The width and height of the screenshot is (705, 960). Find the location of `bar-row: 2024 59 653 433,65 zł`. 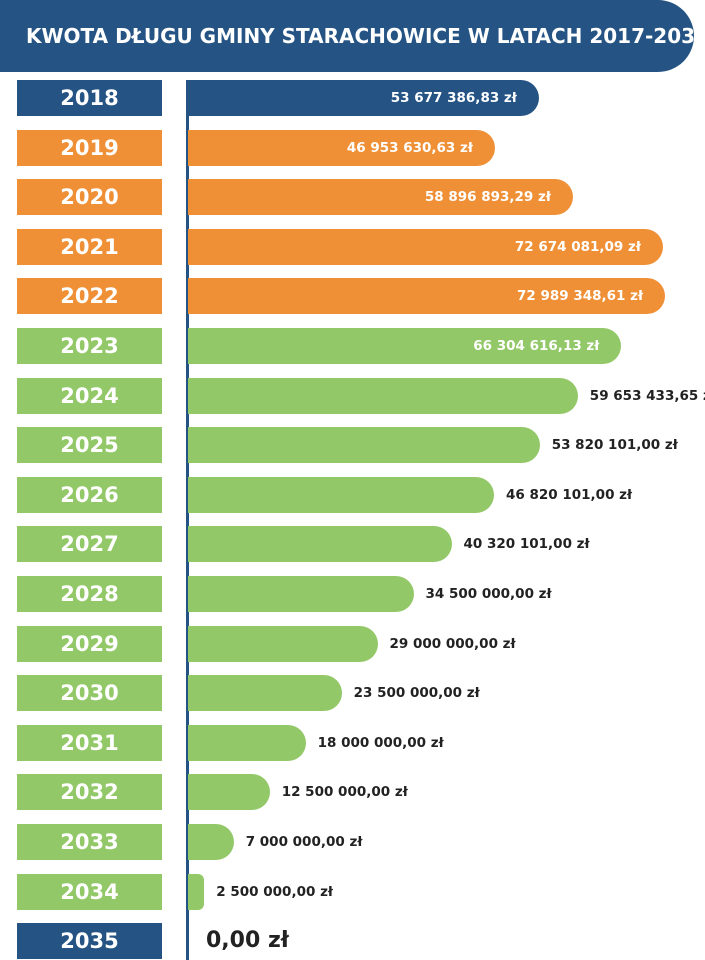

bar-row: 2024 59 653 433,65 zł is located at coordinates (352, 396).